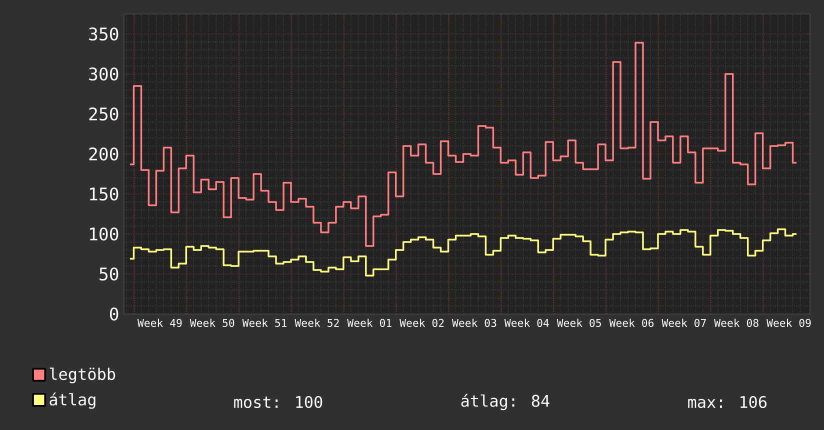 The height and width of the screenshot is (430, 824). What do you see at coordinates (212, 322) in the screenshot?
I see `x-tick-label: Week 50` at bounding box center [212, 322].